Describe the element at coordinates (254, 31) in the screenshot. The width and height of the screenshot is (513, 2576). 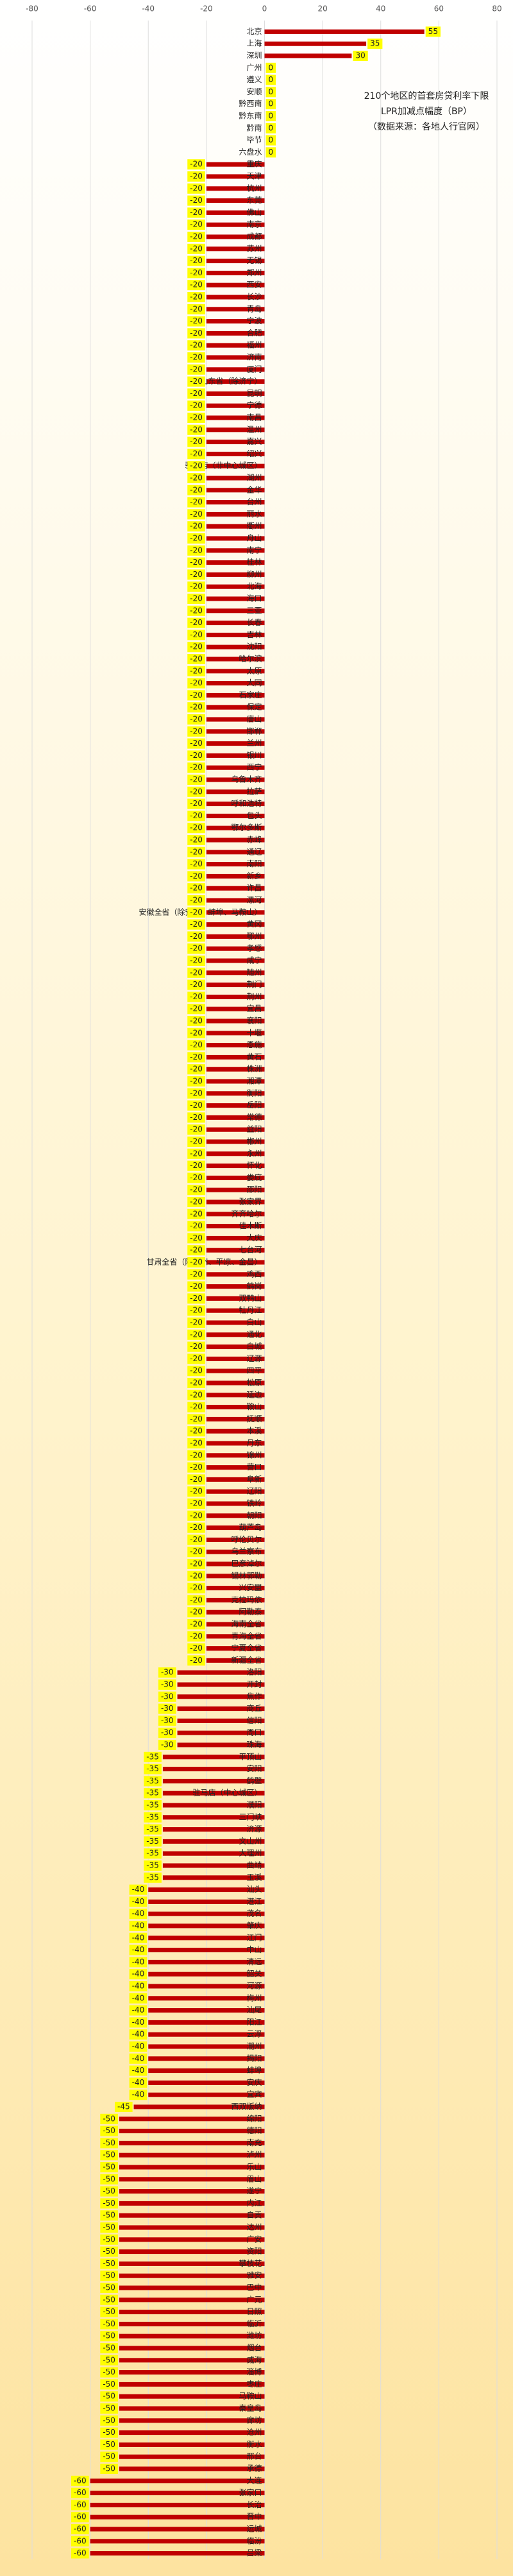
I see `category-label: 北京` at that location.